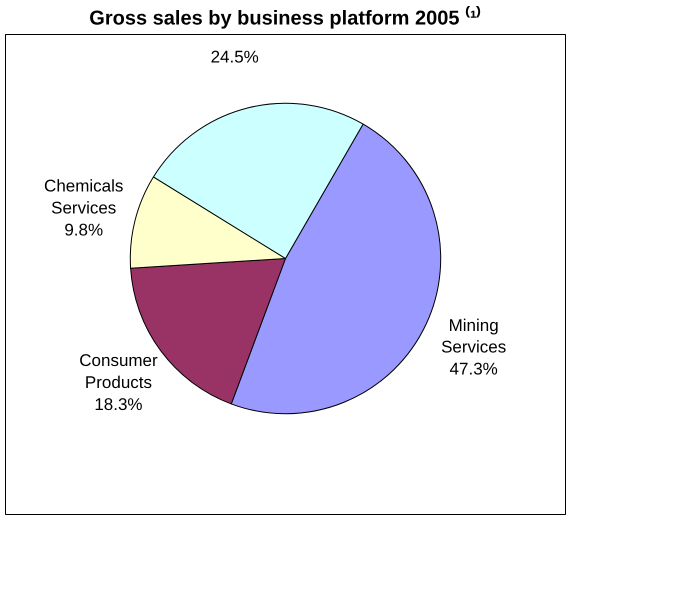 Image resolution: width=689 pixels, height=589 pixels. I want to click on data-label: 24.5%, so click(234, 56).